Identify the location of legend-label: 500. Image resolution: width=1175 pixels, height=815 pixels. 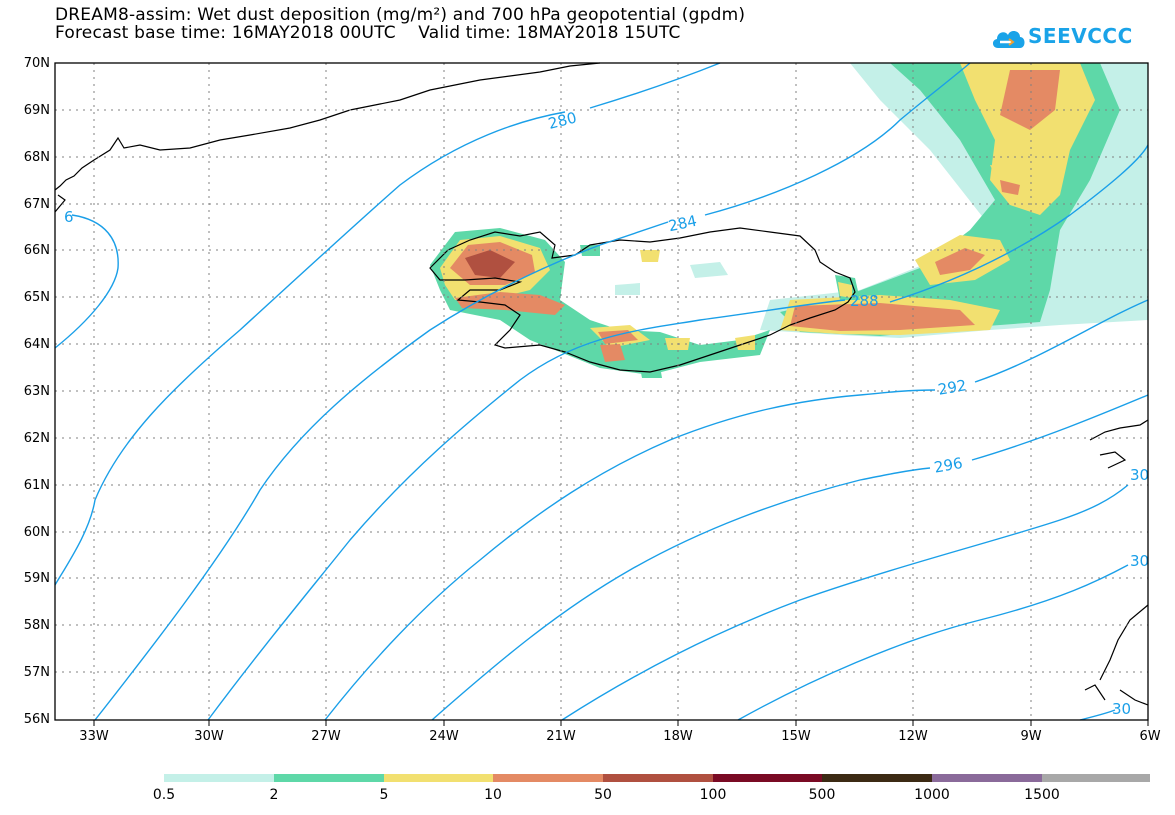
(822, 795).